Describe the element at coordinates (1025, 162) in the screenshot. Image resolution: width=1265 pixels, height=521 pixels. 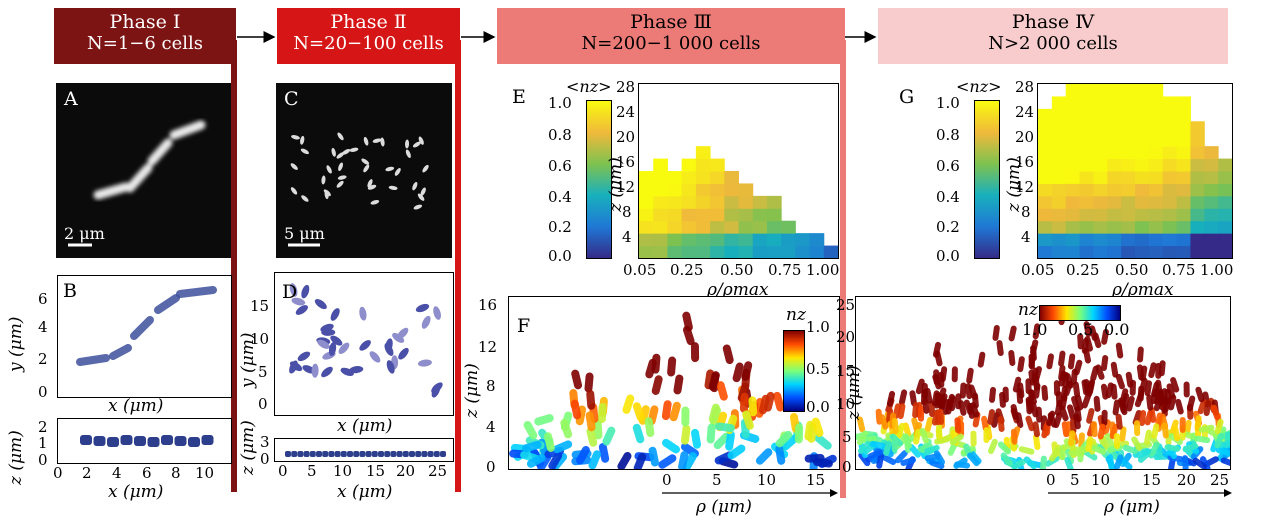
I see `z-tick: 16` at that location.